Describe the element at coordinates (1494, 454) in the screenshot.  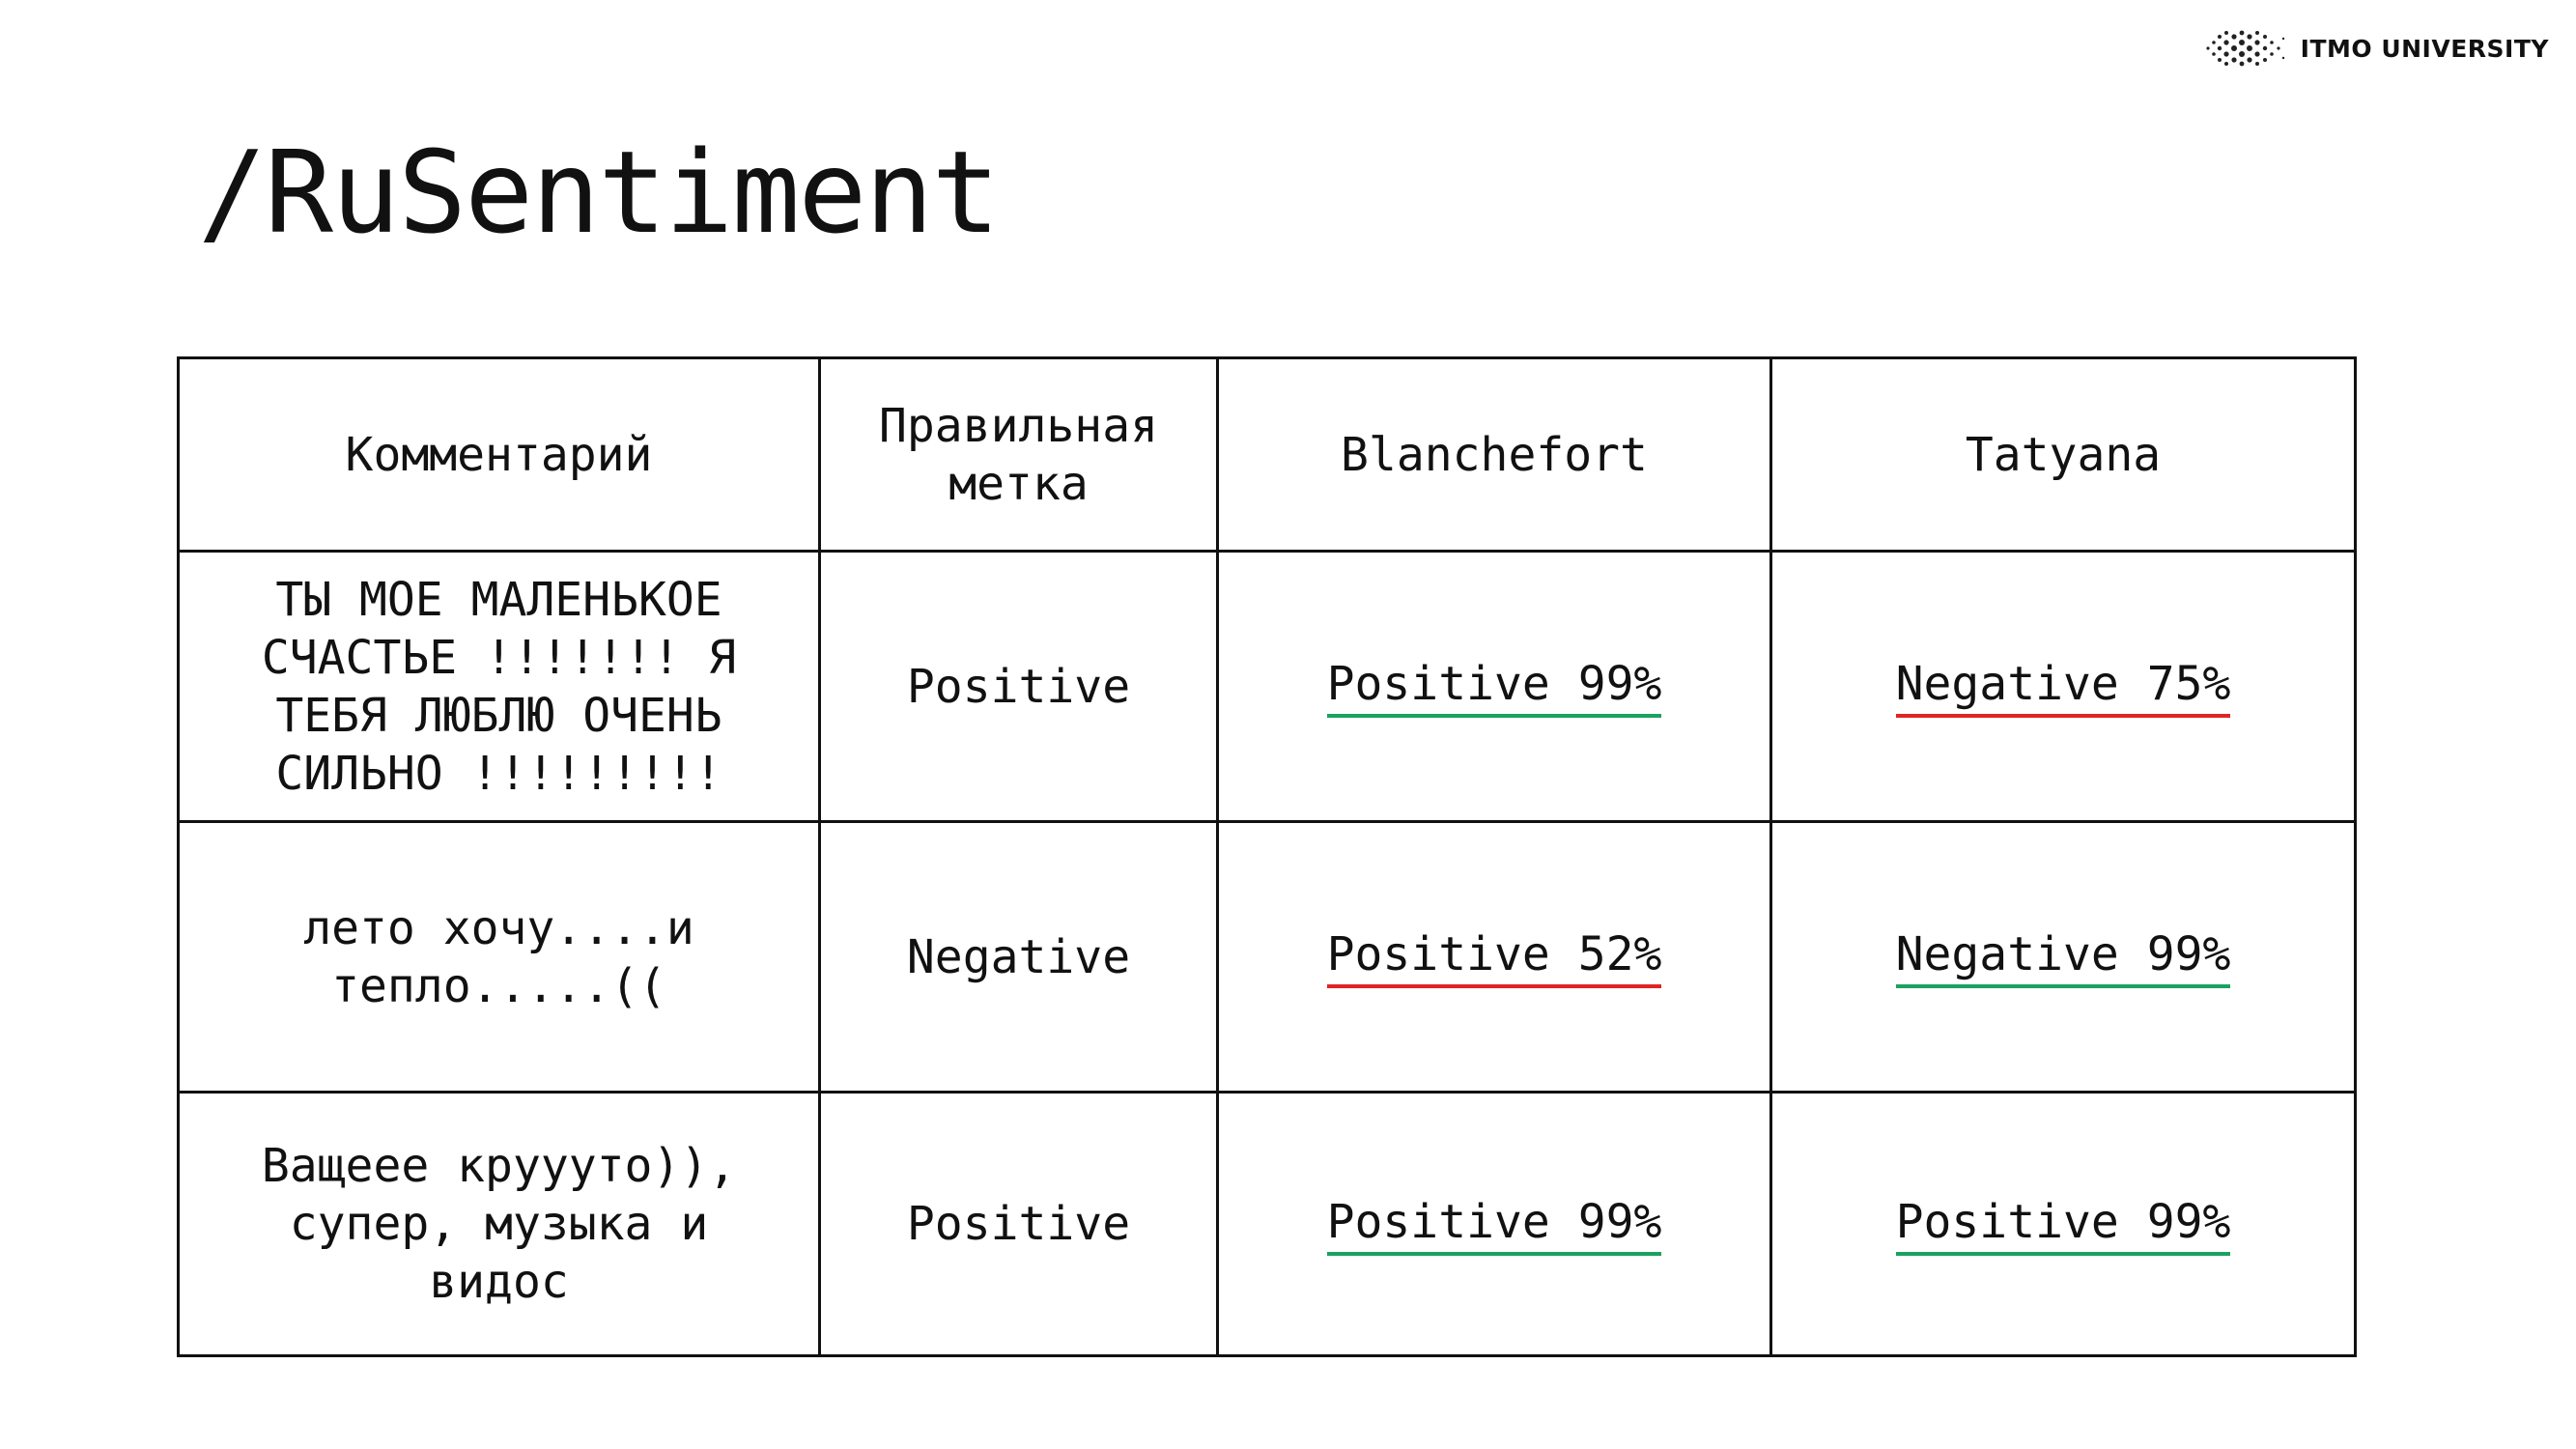
I see `header-blanchefort: Blanchefort` at that location.